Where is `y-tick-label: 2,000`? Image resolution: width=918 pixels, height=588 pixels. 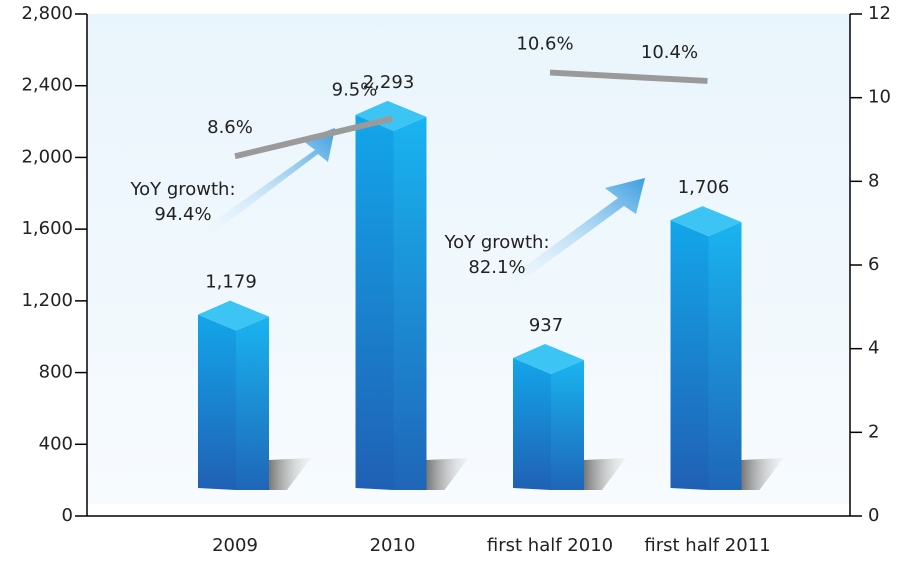 y-tick-label: 2,000 is located at coordinates (47, 156).